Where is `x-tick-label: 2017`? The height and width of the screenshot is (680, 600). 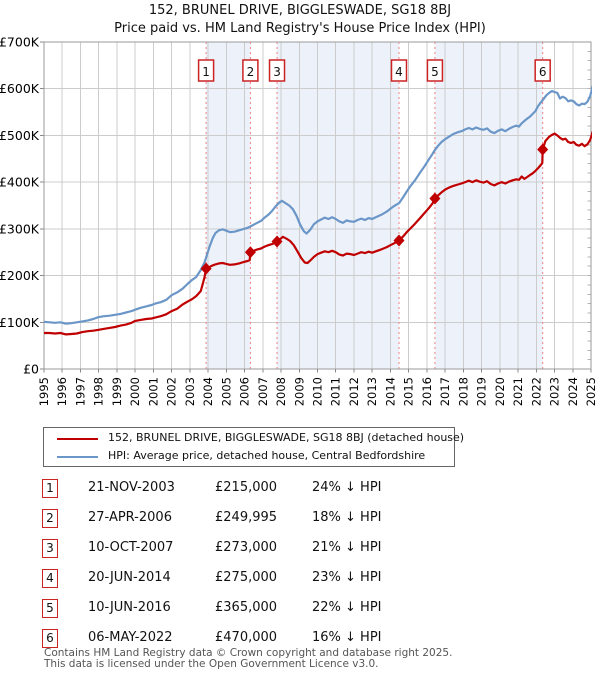
x-tick-label: 2017 is located at coordinates (445, 391).